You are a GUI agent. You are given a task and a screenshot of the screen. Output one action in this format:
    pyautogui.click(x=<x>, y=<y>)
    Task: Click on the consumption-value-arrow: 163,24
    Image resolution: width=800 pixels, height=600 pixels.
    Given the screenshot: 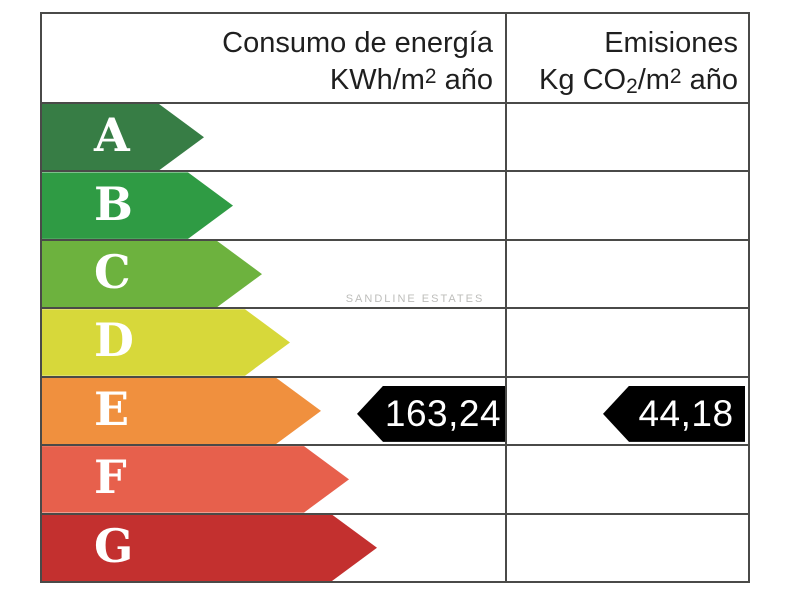 What is the action you would take?
    pyautogui.click(x=431, y=413)
    